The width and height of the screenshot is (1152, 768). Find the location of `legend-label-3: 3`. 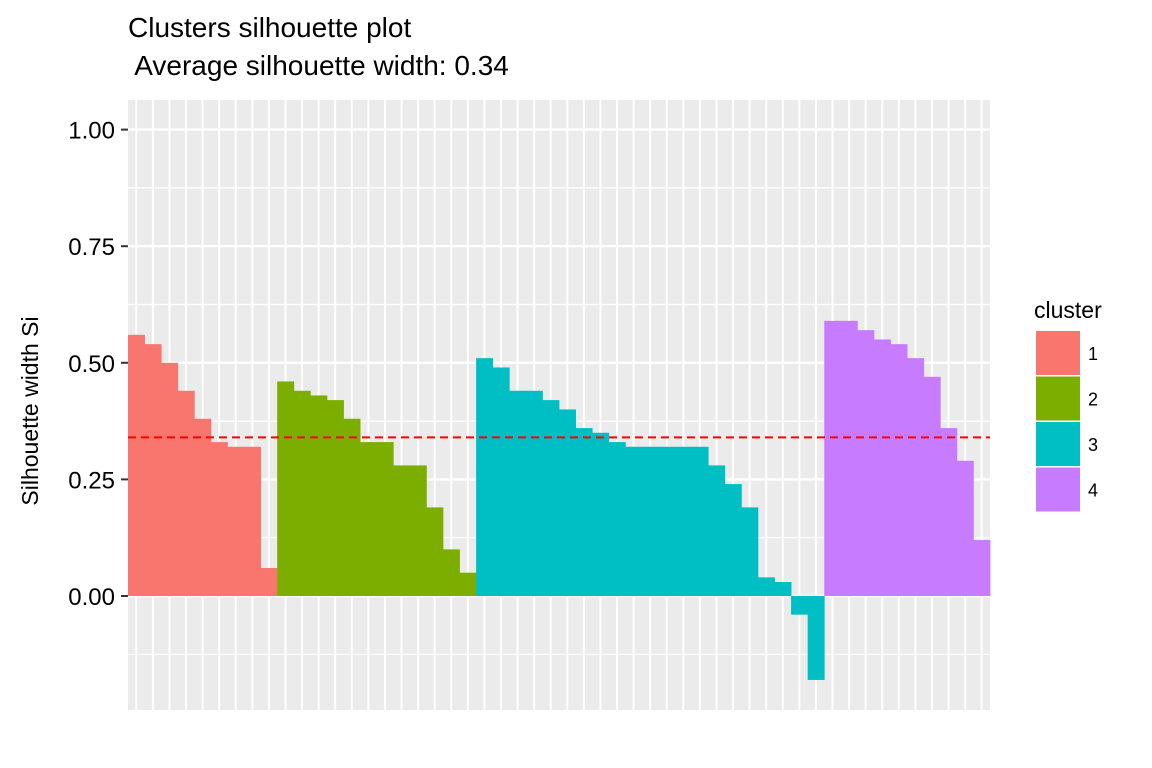

legend-label-3: 3 is located at coordinates (1093, 445).